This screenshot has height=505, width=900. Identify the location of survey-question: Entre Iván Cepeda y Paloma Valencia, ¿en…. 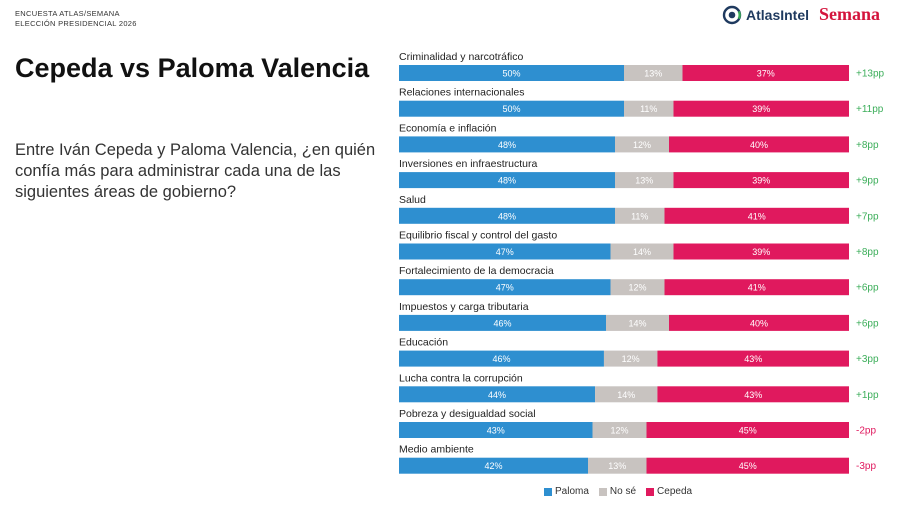
(195, 171).